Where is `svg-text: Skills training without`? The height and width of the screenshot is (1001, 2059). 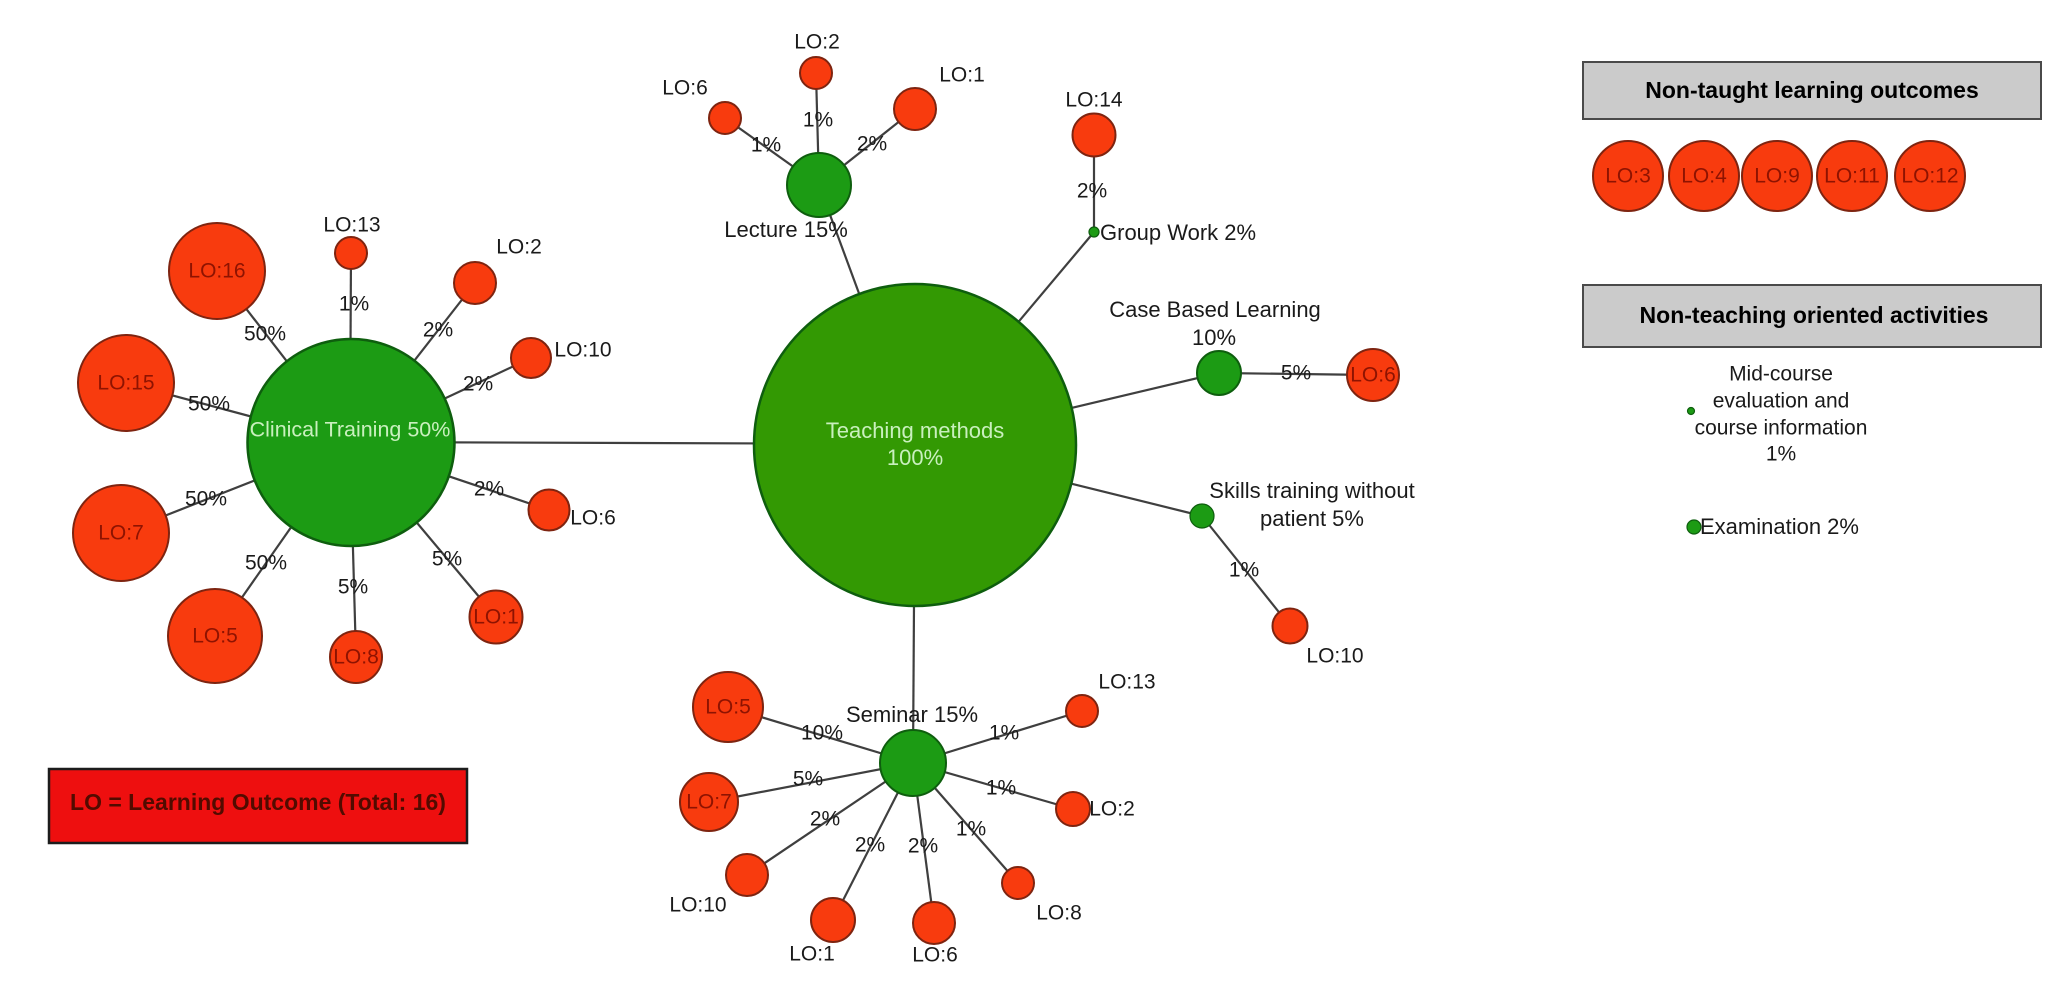 svg-text: Skills training without is located at coordinates (1311, 490).